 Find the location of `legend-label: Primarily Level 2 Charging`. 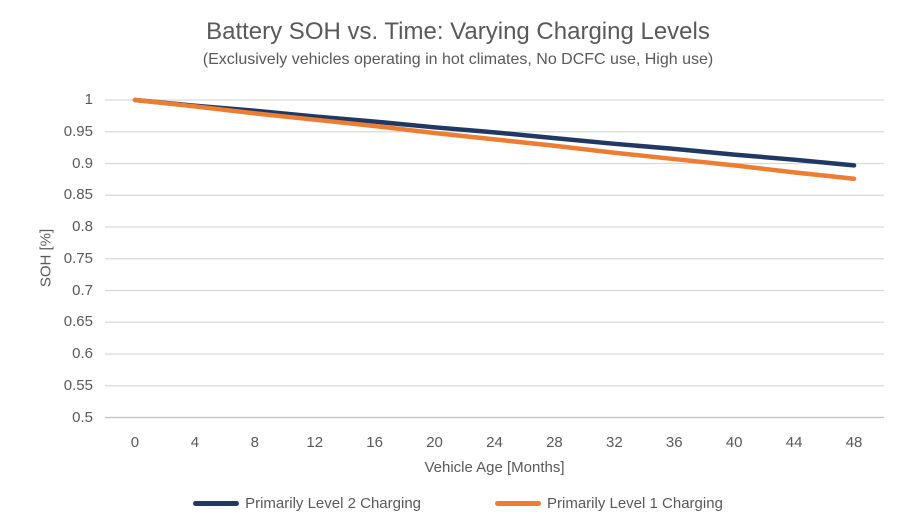

legend-label: Primarily Level 2 Charging is located at coordinates (333, 503).